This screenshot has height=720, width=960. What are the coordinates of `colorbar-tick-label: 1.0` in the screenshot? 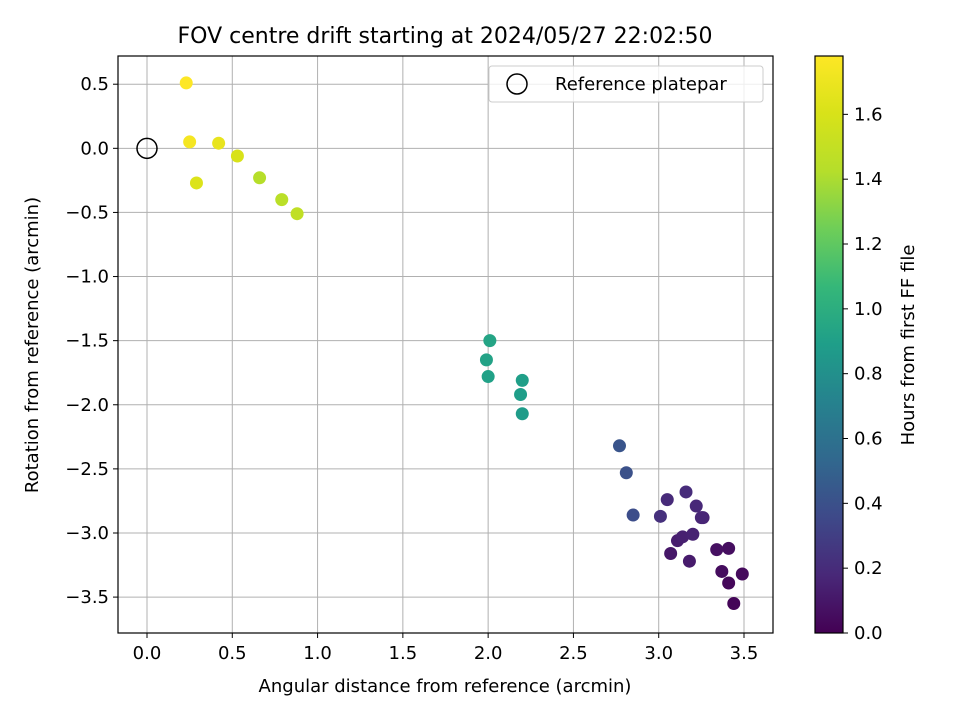 It's located at (868, 309).